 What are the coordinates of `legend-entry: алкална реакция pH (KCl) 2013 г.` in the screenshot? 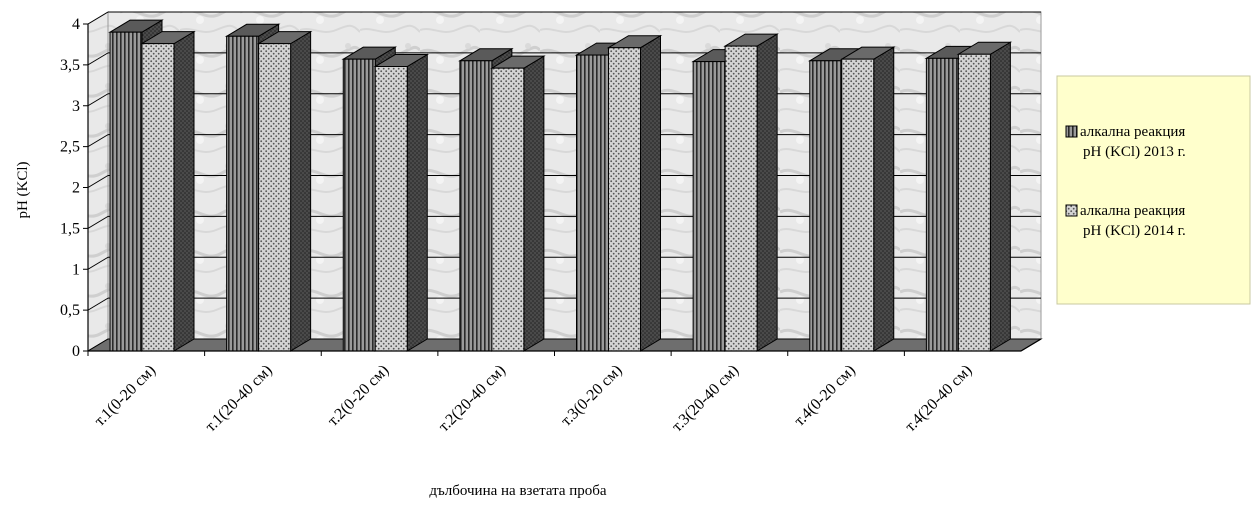 It's located at (1125, 142).